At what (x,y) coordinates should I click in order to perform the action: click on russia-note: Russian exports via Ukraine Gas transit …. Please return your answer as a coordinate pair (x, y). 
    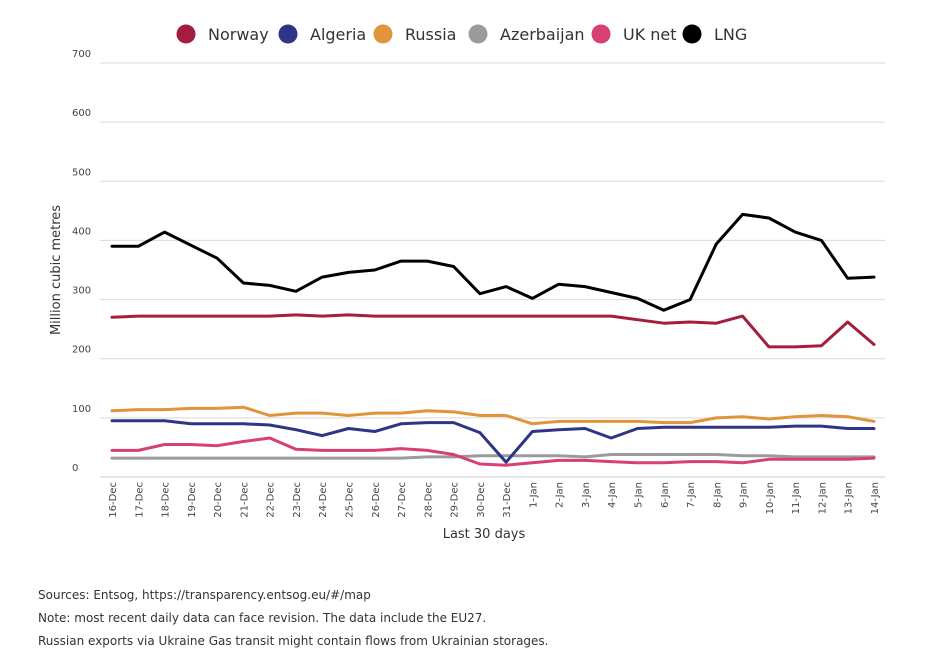
    Looking at the image, I should click on (293, 641).